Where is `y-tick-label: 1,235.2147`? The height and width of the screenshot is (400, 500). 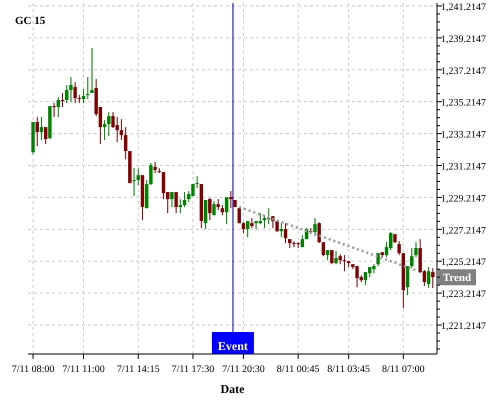 y-tick-label: 1,235.2147 is located at coordinates (463, 103).